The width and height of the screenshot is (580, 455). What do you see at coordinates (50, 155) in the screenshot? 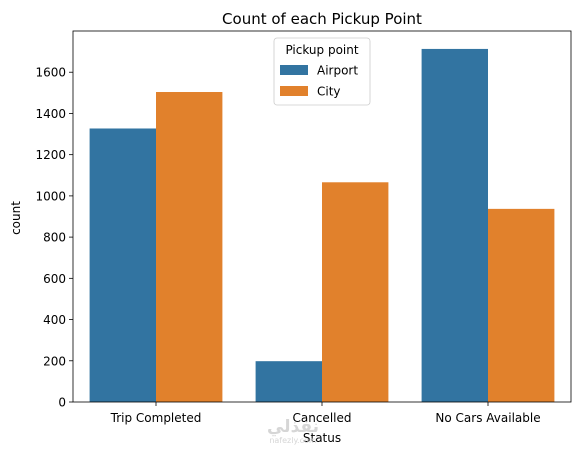
I see `y-tick-label-6: 1200` at bounding box center [50, 155].